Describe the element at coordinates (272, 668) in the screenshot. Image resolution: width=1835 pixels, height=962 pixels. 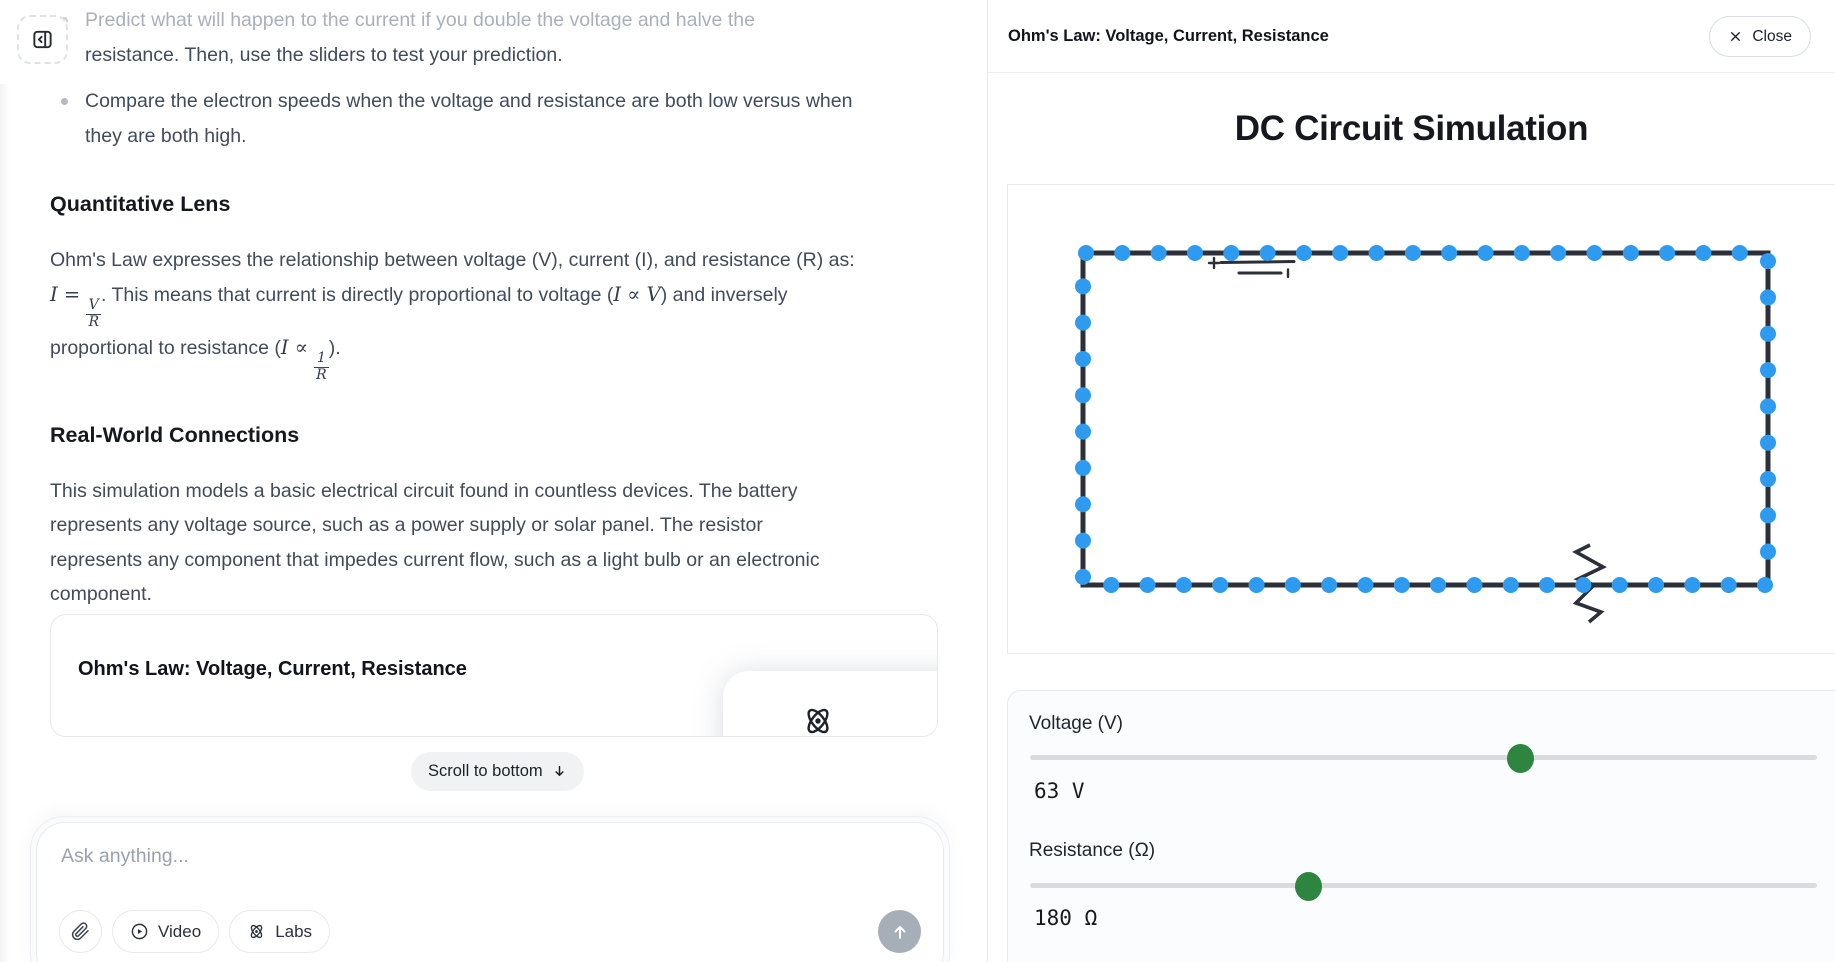
I see `simulation-card-title: Ohm's Law: Voltage, Current, Resistance` at that location.